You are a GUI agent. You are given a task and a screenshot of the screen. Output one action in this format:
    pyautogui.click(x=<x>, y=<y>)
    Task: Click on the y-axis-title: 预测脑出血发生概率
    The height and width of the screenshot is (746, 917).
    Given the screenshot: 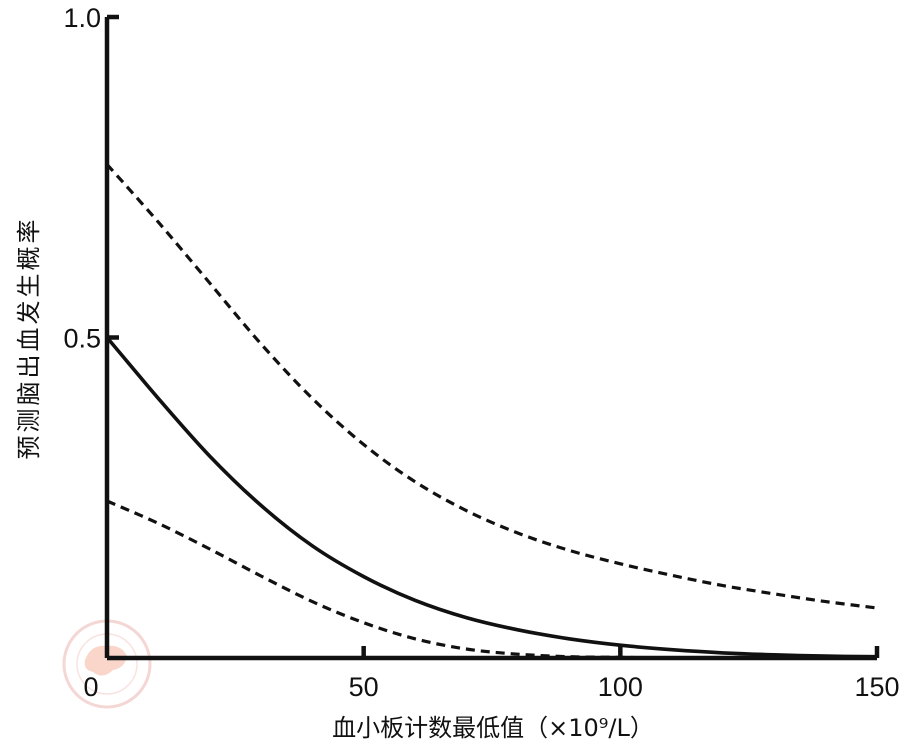 What is the action you would take?
    pyautogui.click(x=29, y=338)
    